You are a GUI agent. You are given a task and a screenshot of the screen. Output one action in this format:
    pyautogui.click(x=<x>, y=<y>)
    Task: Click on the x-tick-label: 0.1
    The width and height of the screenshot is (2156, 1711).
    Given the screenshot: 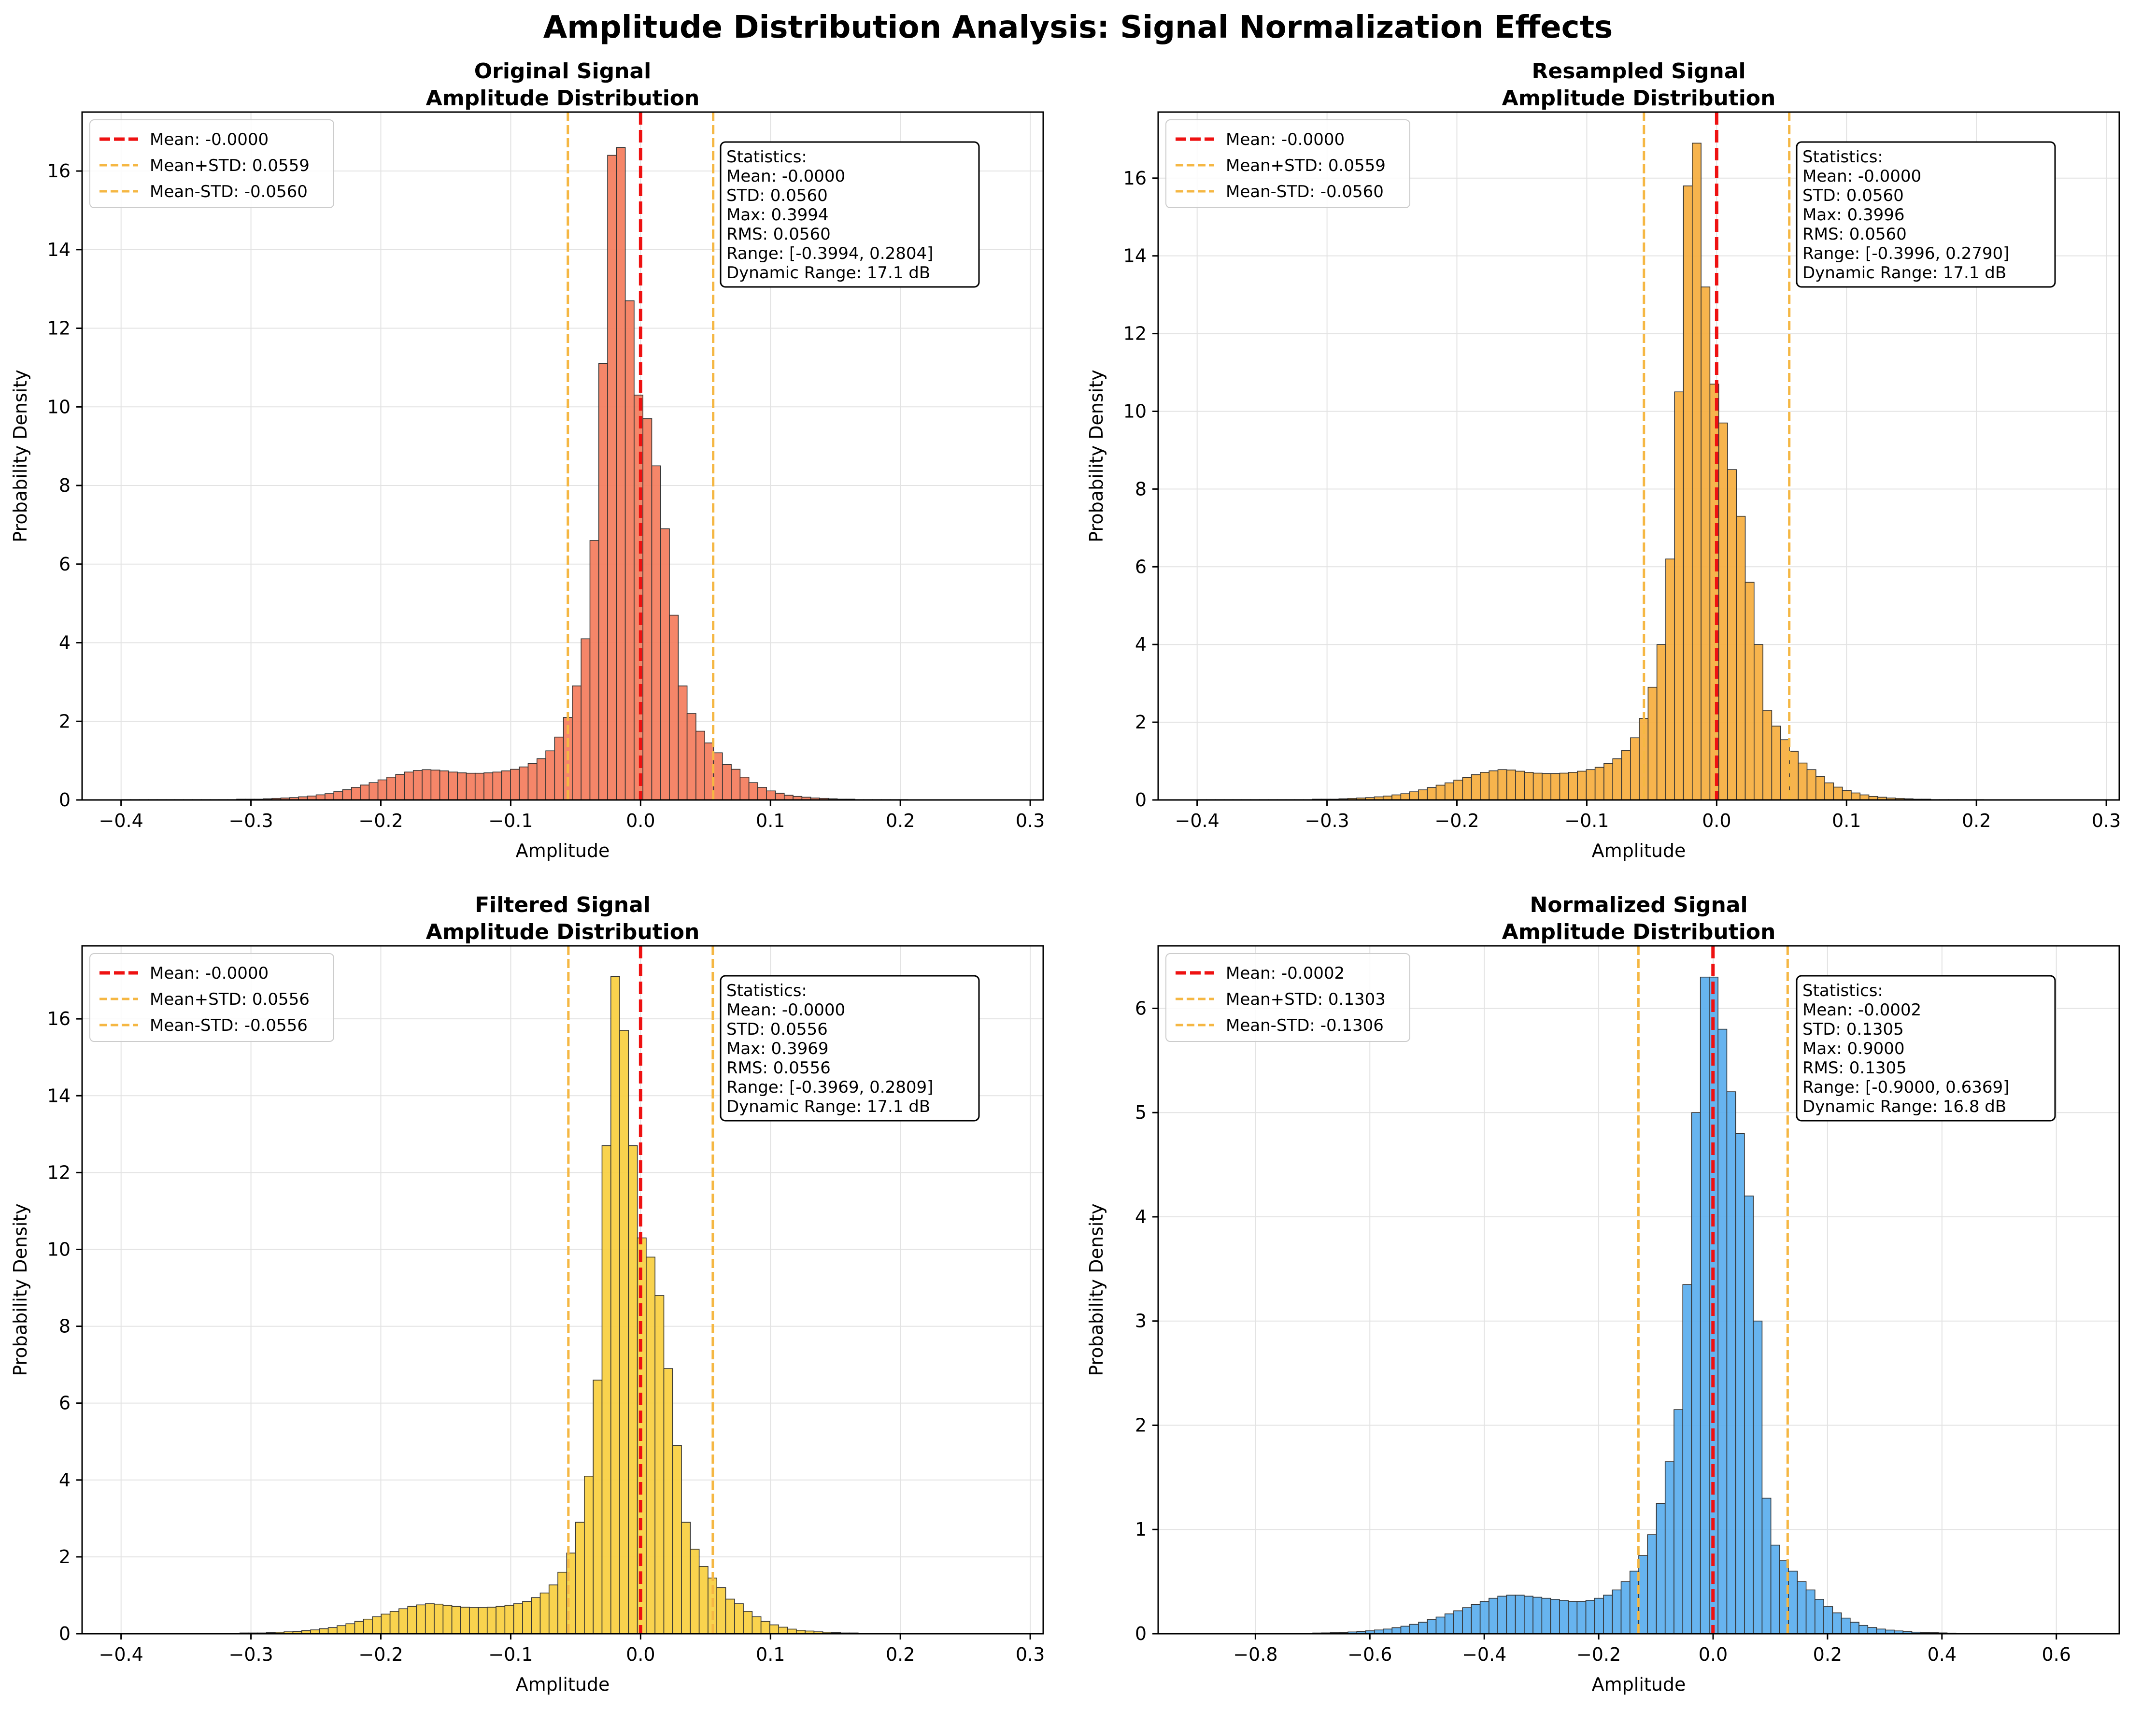 What is the action you would take?
    pyautogui.click(x=1846, y=820)
    